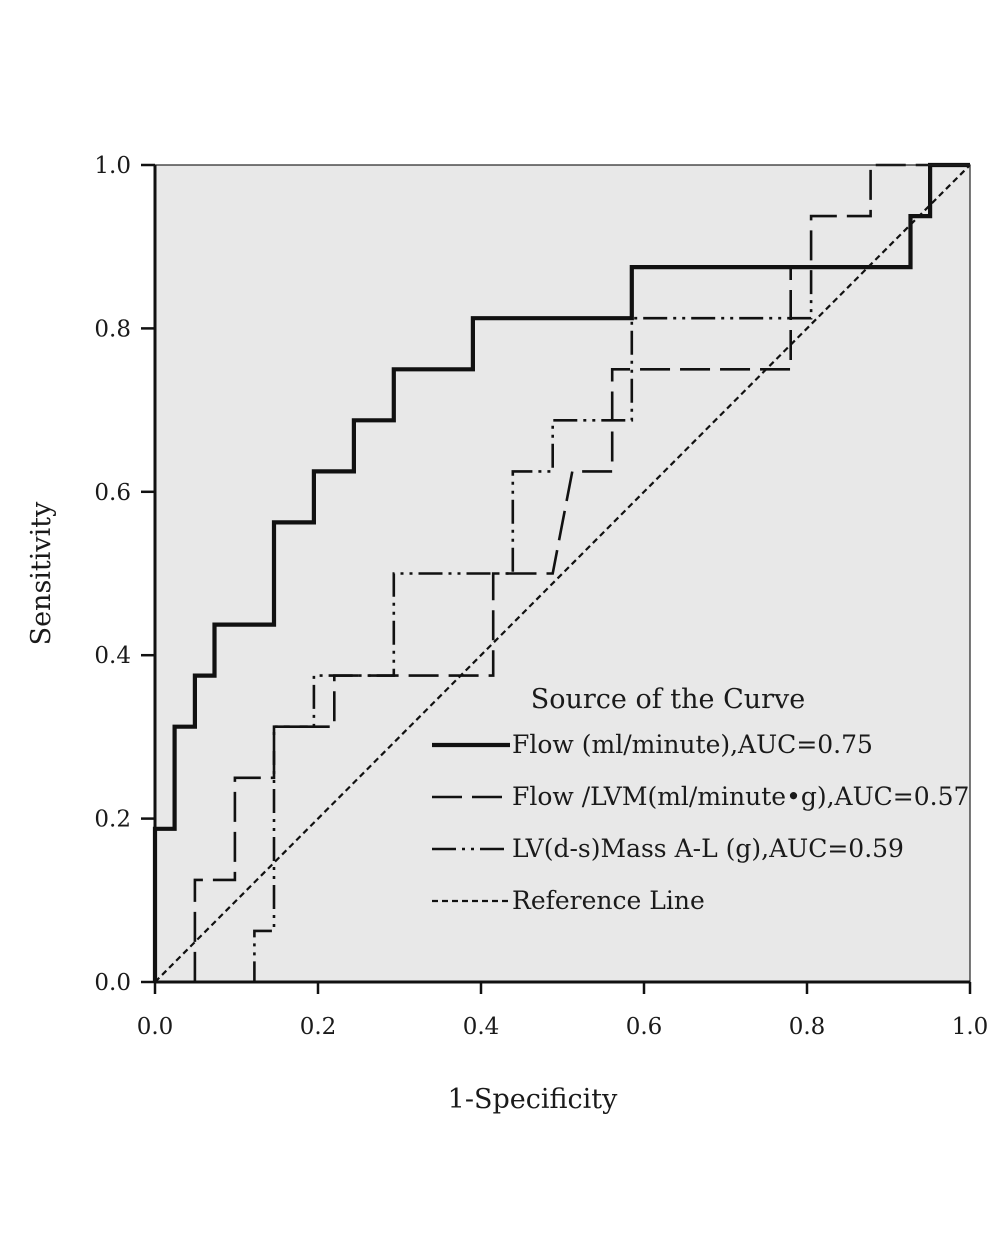  What do you see at coordinates (740, 796) in the screenshot?
I see `legend-flow-lvm-label: Flow /LVM(ml/minute•g),AUC=0.57` at bounding box center [740, 796].